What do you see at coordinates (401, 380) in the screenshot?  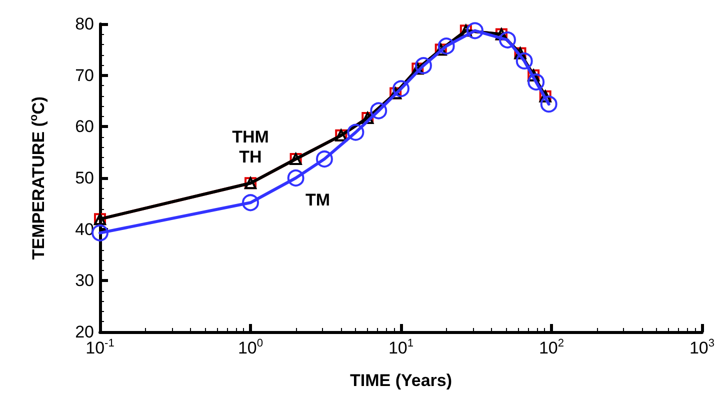 I see `x-axis-title: TIME (Years)` at bounding box center [401, 380].